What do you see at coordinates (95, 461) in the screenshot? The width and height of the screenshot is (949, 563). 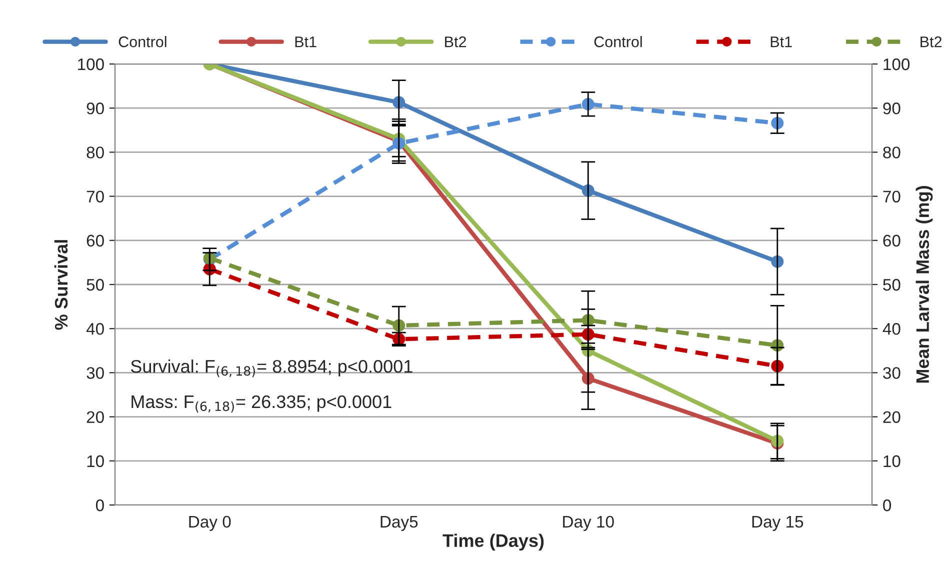 I see `y-tick-label: 10` at bounding box center [95, 461].